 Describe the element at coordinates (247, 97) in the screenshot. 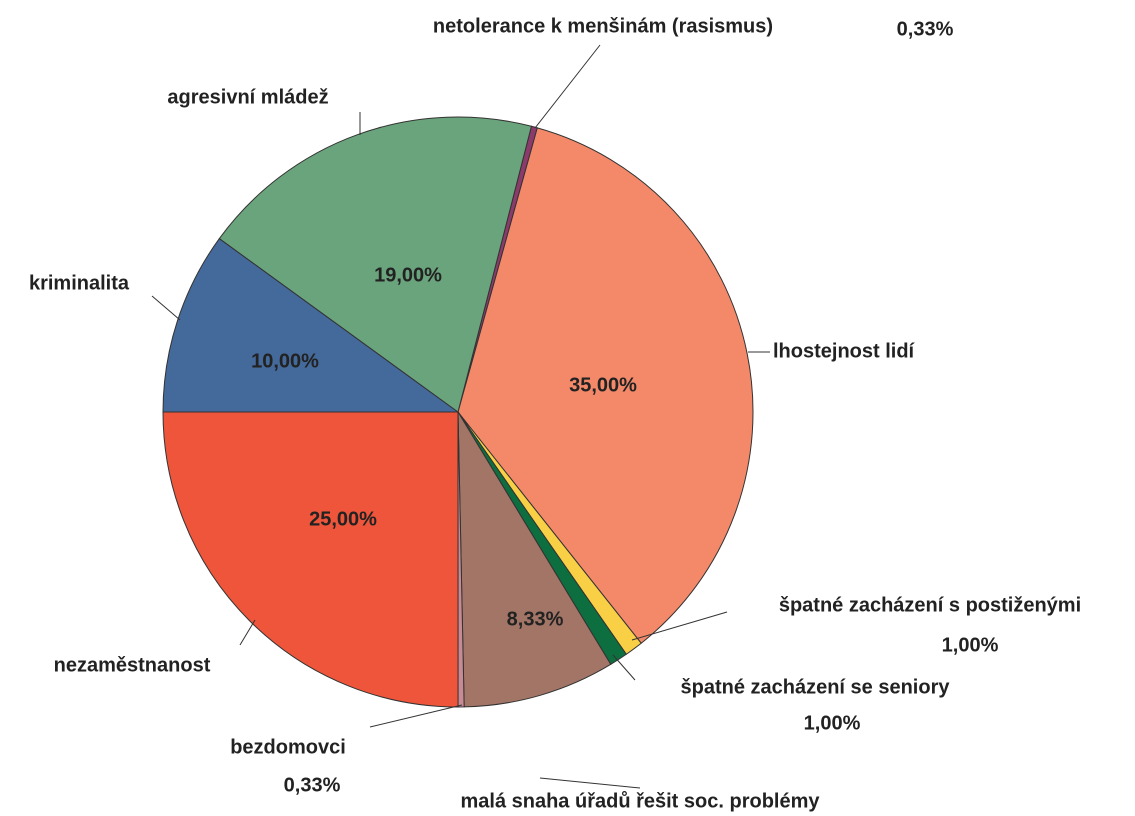

I see `category-label: agresivní mládež` at that location.